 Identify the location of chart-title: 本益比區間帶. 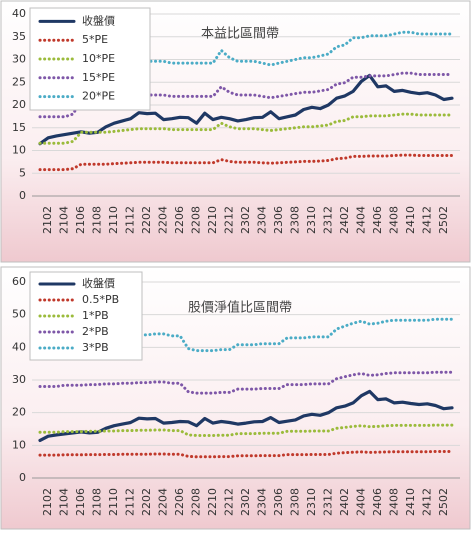
(240, 34).